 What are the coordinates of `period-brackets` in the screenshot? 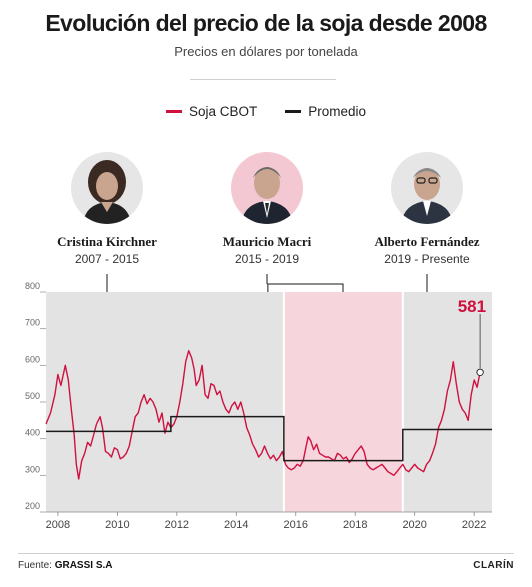 It's located at (267, 283).